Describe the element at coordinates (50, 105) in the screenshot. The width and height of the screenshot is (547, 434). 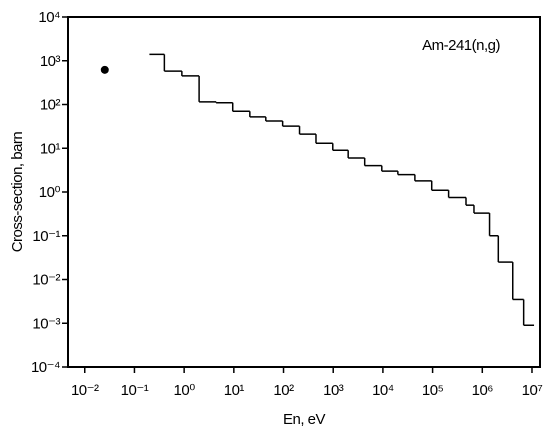
I see `y-tick-label: 10²` at that location.